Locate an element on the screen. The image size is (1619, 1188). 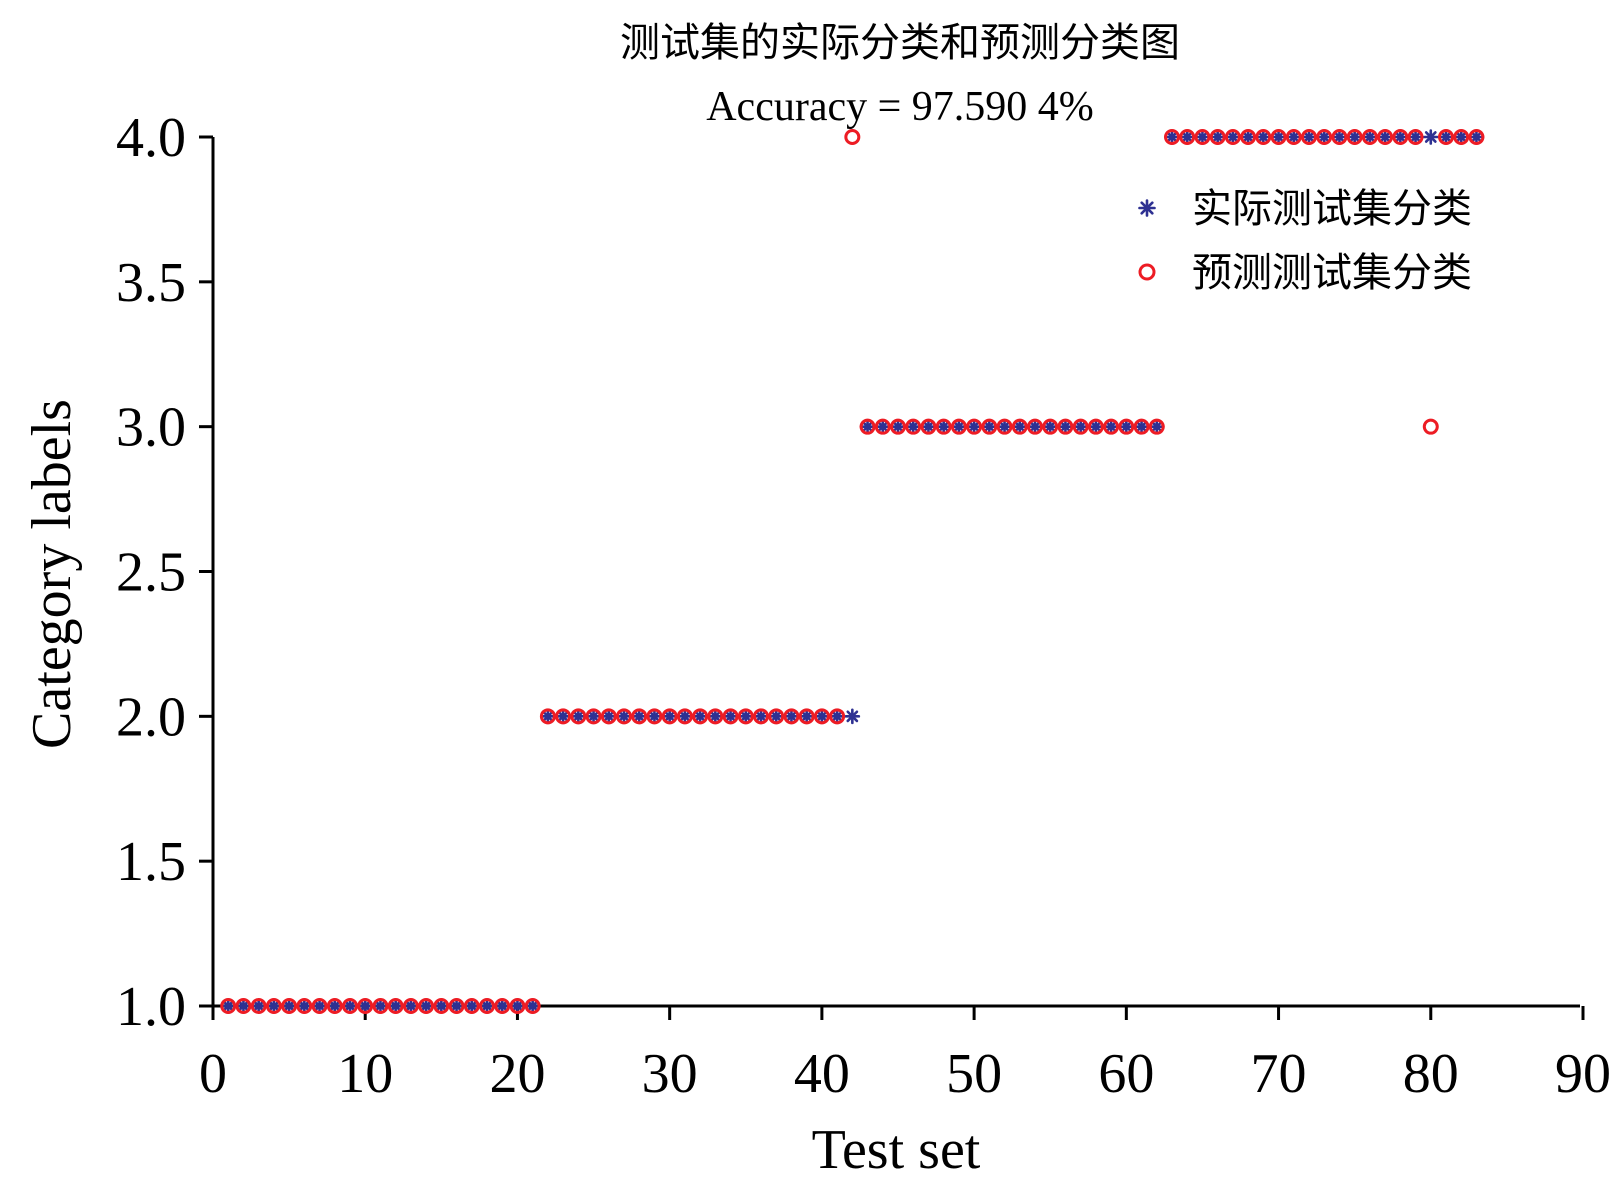
x-tick-label: 0 is located at coordinates (213, 1074).